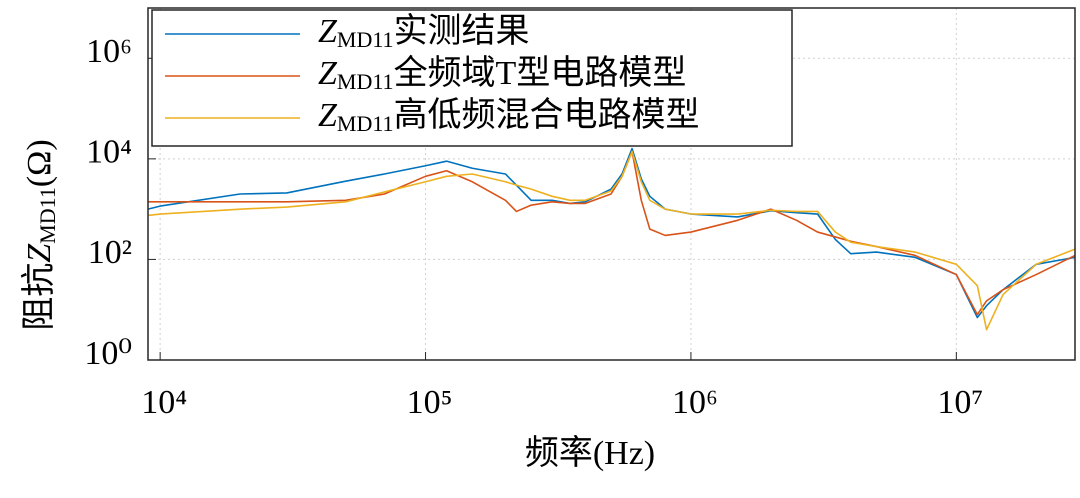 The image size is (1080, 498). I want to click on y-tick-label: 10², so click(110, 252).